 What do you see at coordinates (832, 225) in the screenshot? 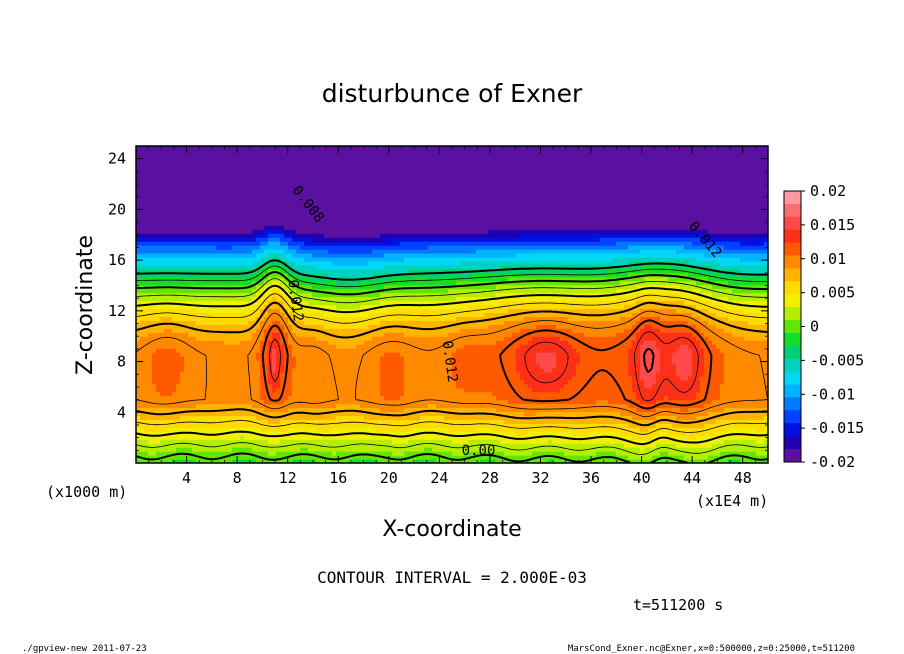
I see `colorbar-tick-label: 0.015` at bounding box center [832, 225].